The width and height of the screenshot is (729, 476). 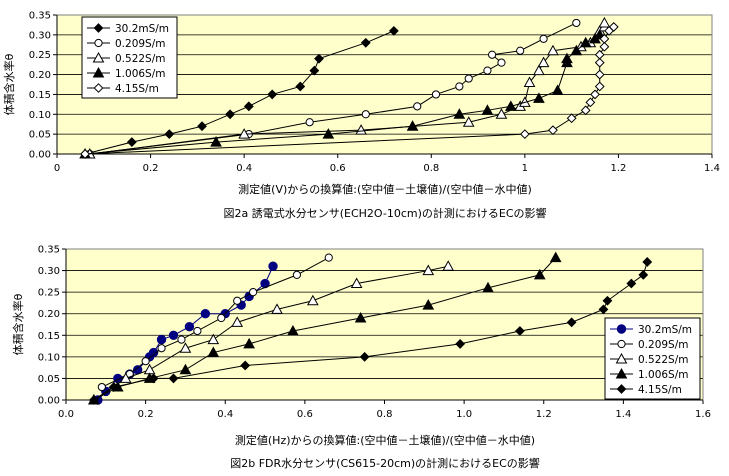 What do you see at coordinates (129, 57) in the screenshot?
I see `legend: 30.2mS/m 0.209S/m 0.522S/m 1.006S/m 4.15S/m` at bounding box center [129, 57].